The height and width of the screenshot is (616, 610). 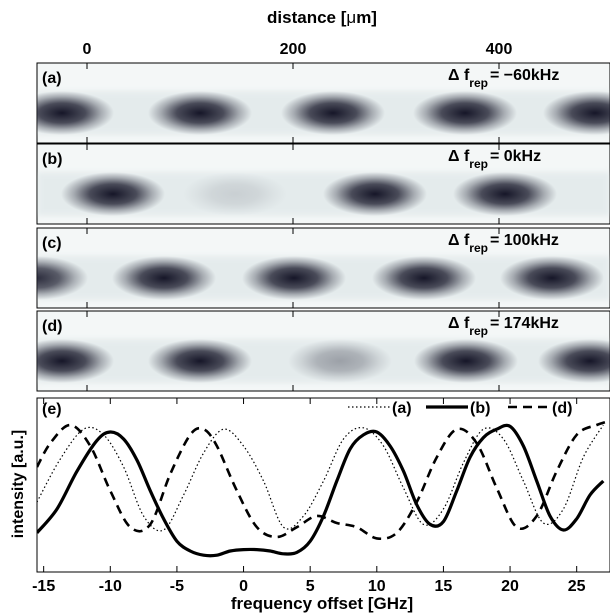 What do you see at coordinates (243, 586) in the screenshot?
I see `x-tick-label: 0` at bounding box center [243, 586].